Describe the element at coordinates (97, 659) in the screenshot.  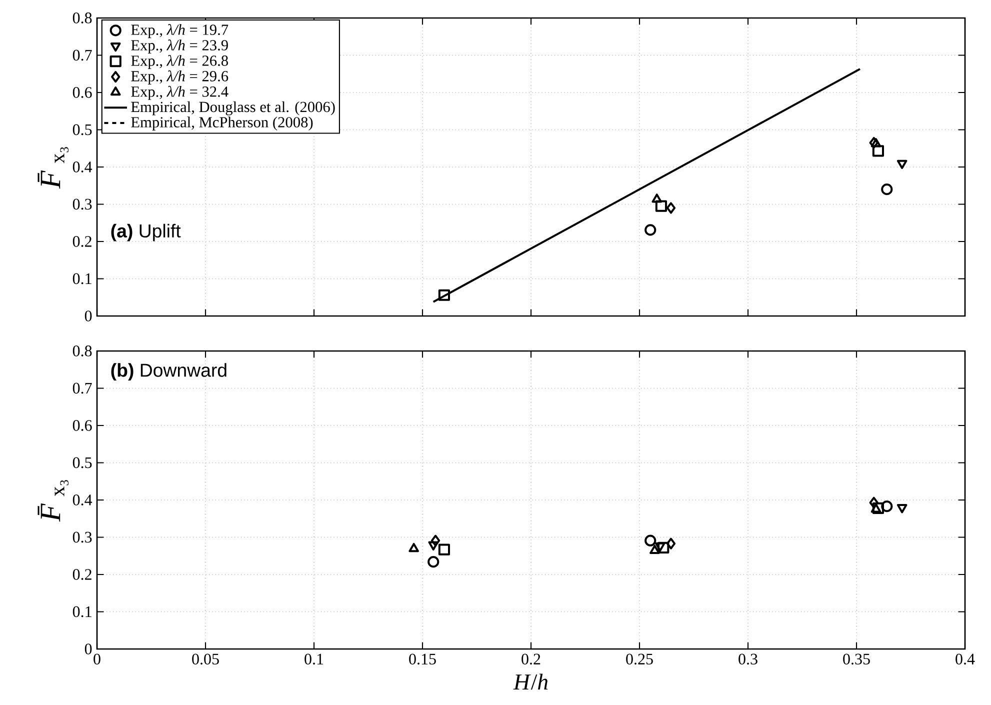
I see `x-tick-label: 0` at that location.